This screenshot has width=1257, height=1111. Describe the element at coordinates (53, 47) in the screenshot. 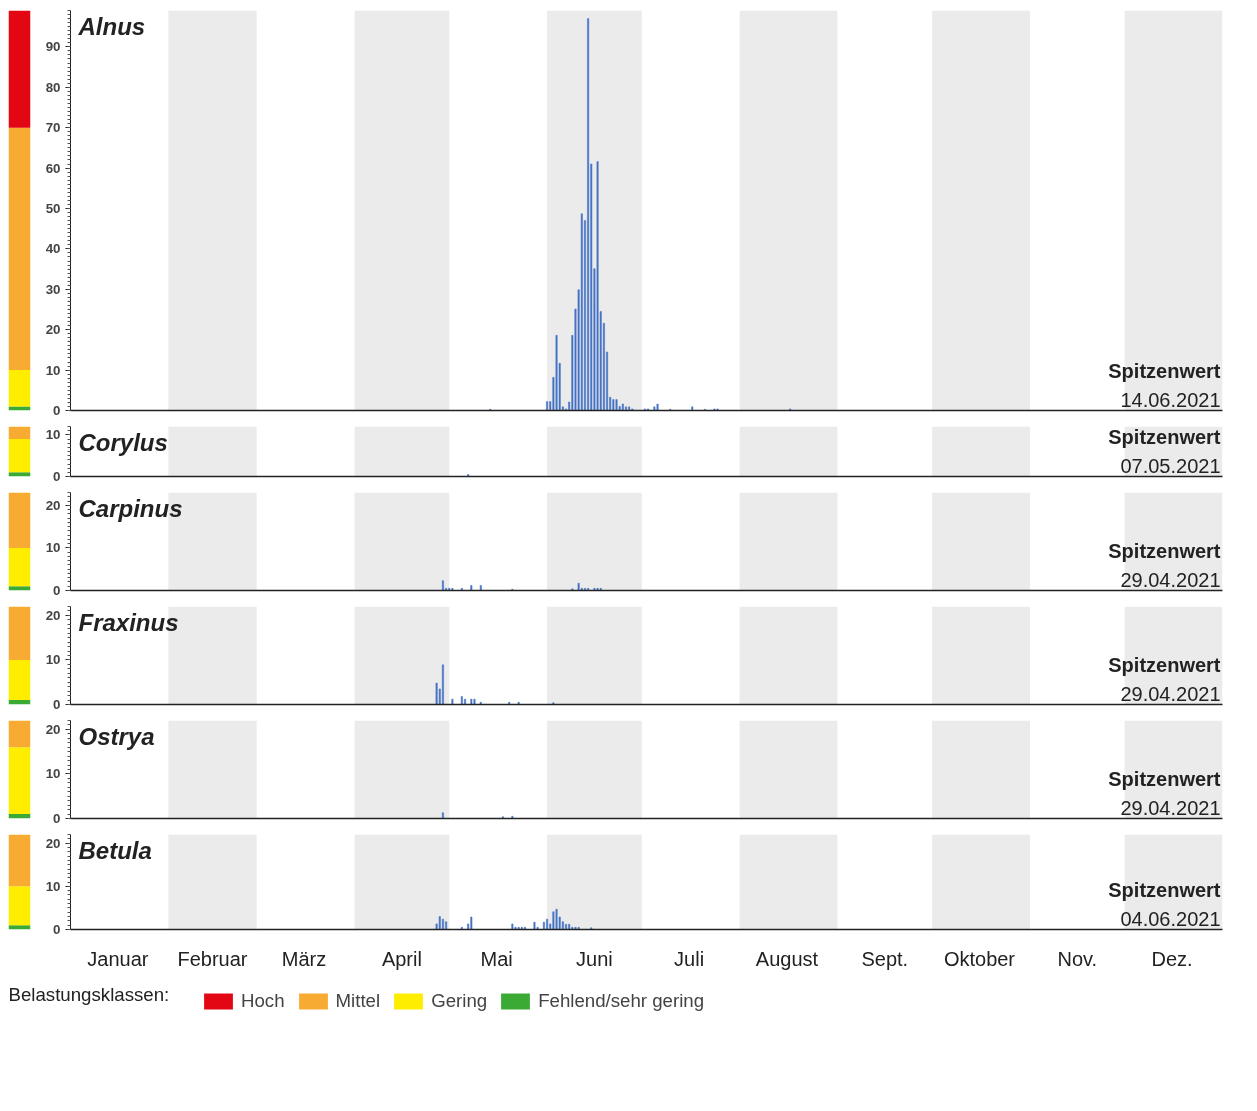

I see `y-tick-label: 90` at that location.